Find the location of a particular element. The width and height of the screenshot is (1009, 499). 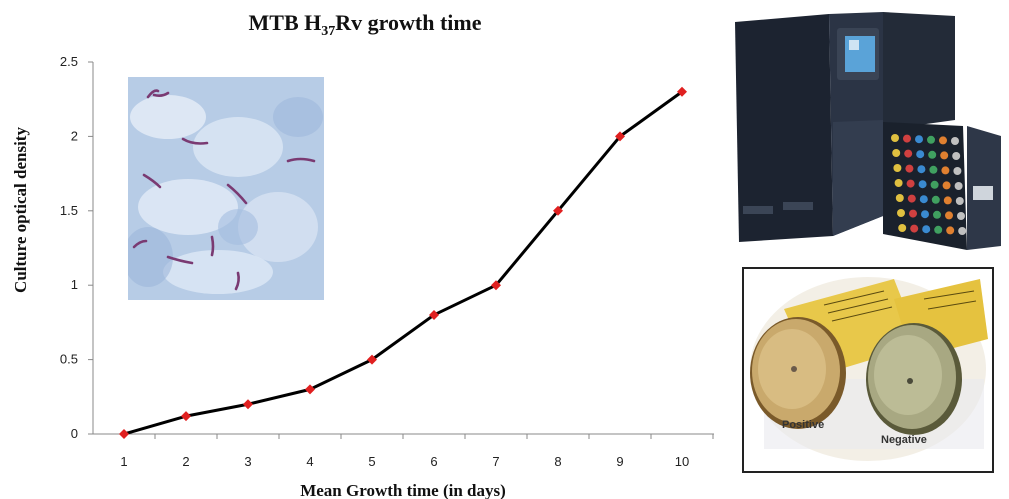

x-tick-label: 6 is located at coordinates (433, 461).